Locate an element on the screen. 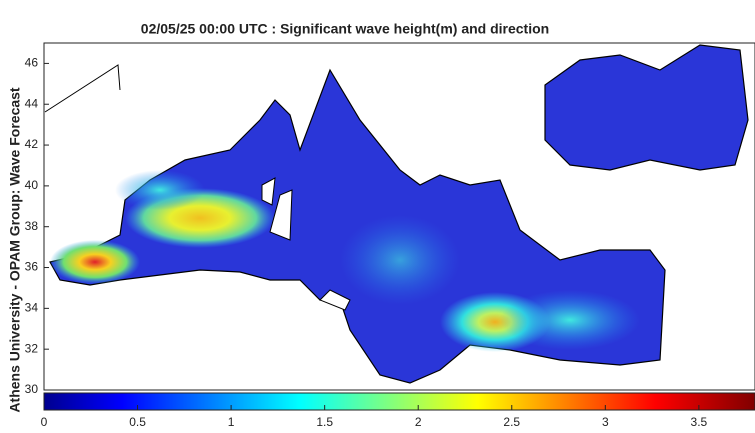 The image size is (755, 433). lat-tick-label: 30 is located at coordinates (32, 389).